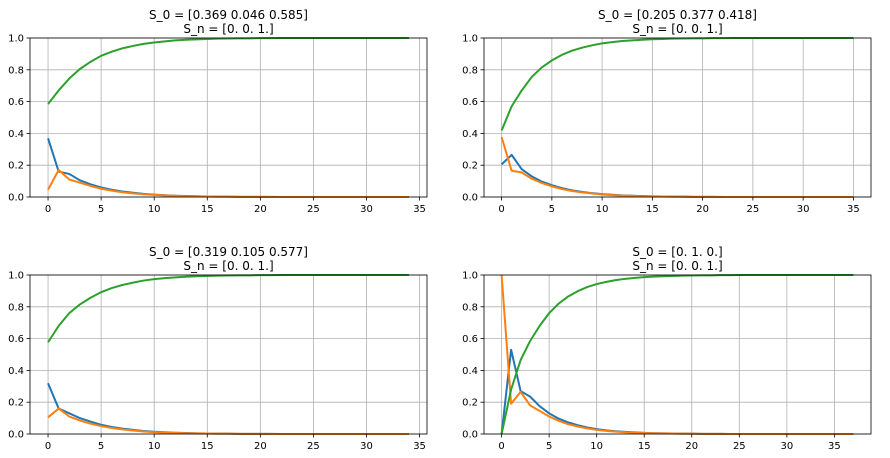 This screenshot has height=458, width=890. I want to click on chart-title-line1: S_0 = [0.205 0.377 0.418], so click(677, 15).